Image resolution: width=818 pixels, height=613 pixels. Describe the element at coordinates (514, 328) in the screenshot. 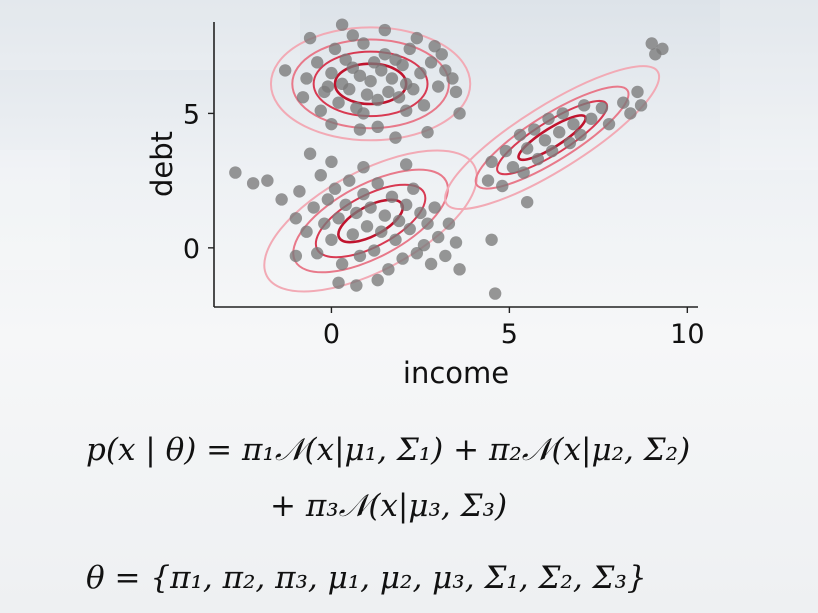

I see `x-ticks: 0 5 10` at that location.